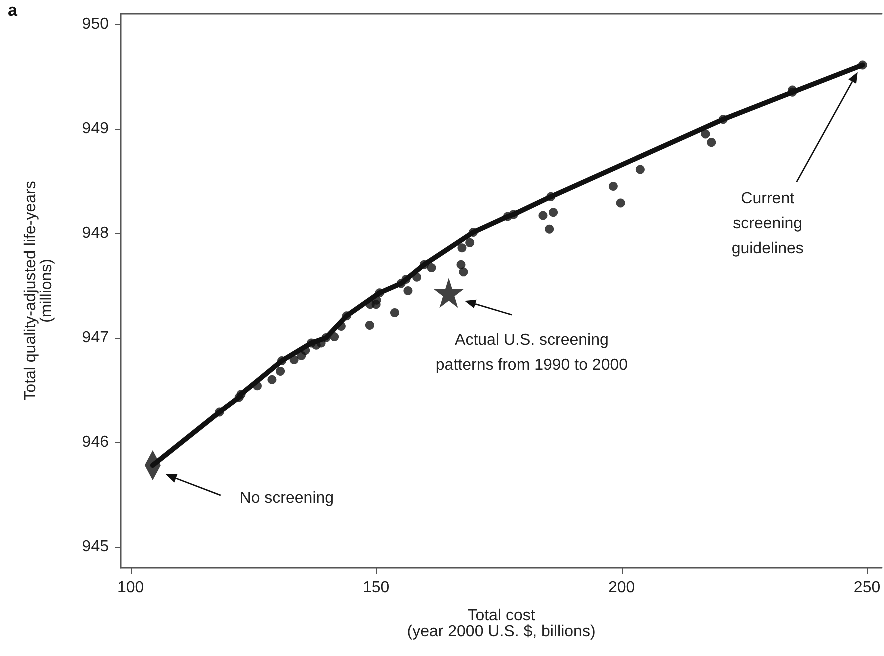  Describe the element at coordinates (768, 224) in the screenshot. I see `annotation: Current screening guidelines` at that location.